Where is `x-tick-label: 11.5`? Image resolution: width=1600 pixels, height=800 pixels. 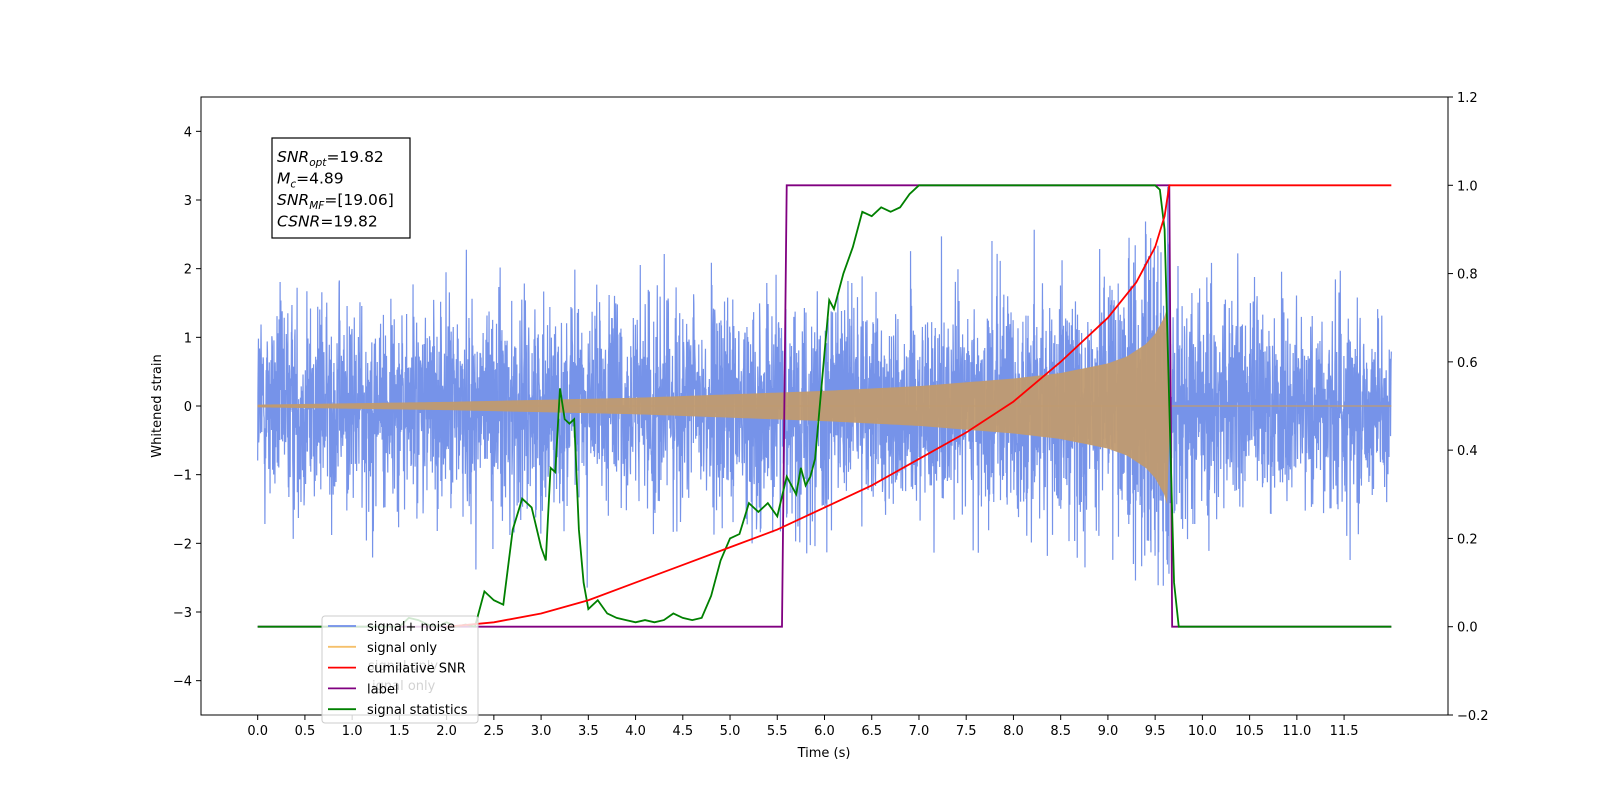
x-tick-label: 11.5 is located at coordinates (1344, 731).